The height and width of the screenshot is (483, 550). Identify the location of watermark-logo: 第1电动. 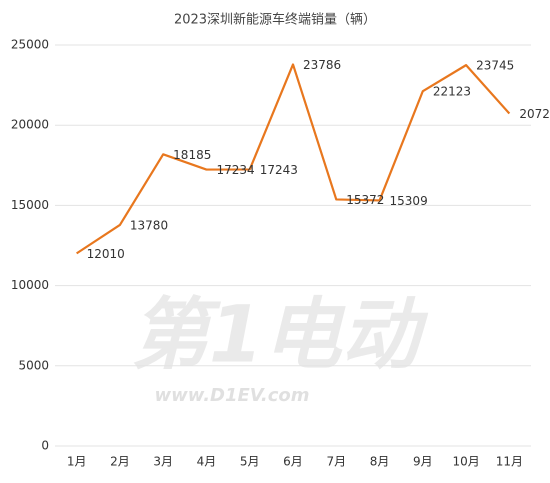
(280, 335).